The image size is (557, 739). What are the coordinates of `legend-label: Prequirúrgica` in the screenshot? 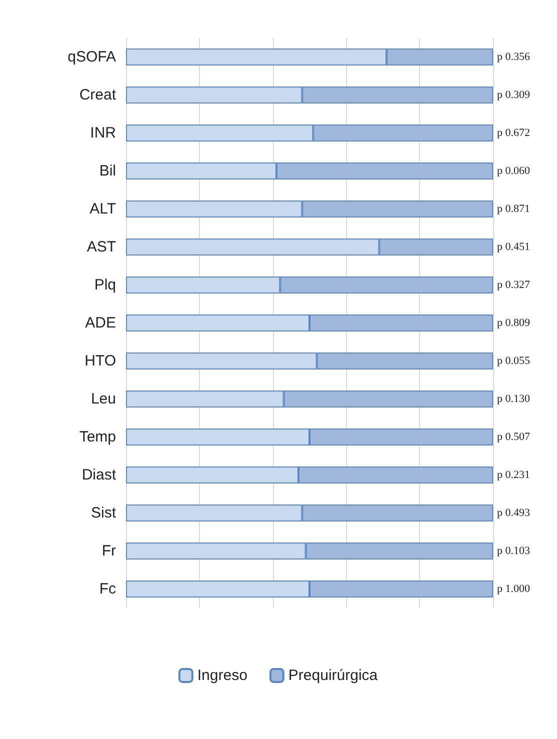 It's located at (333, 675).